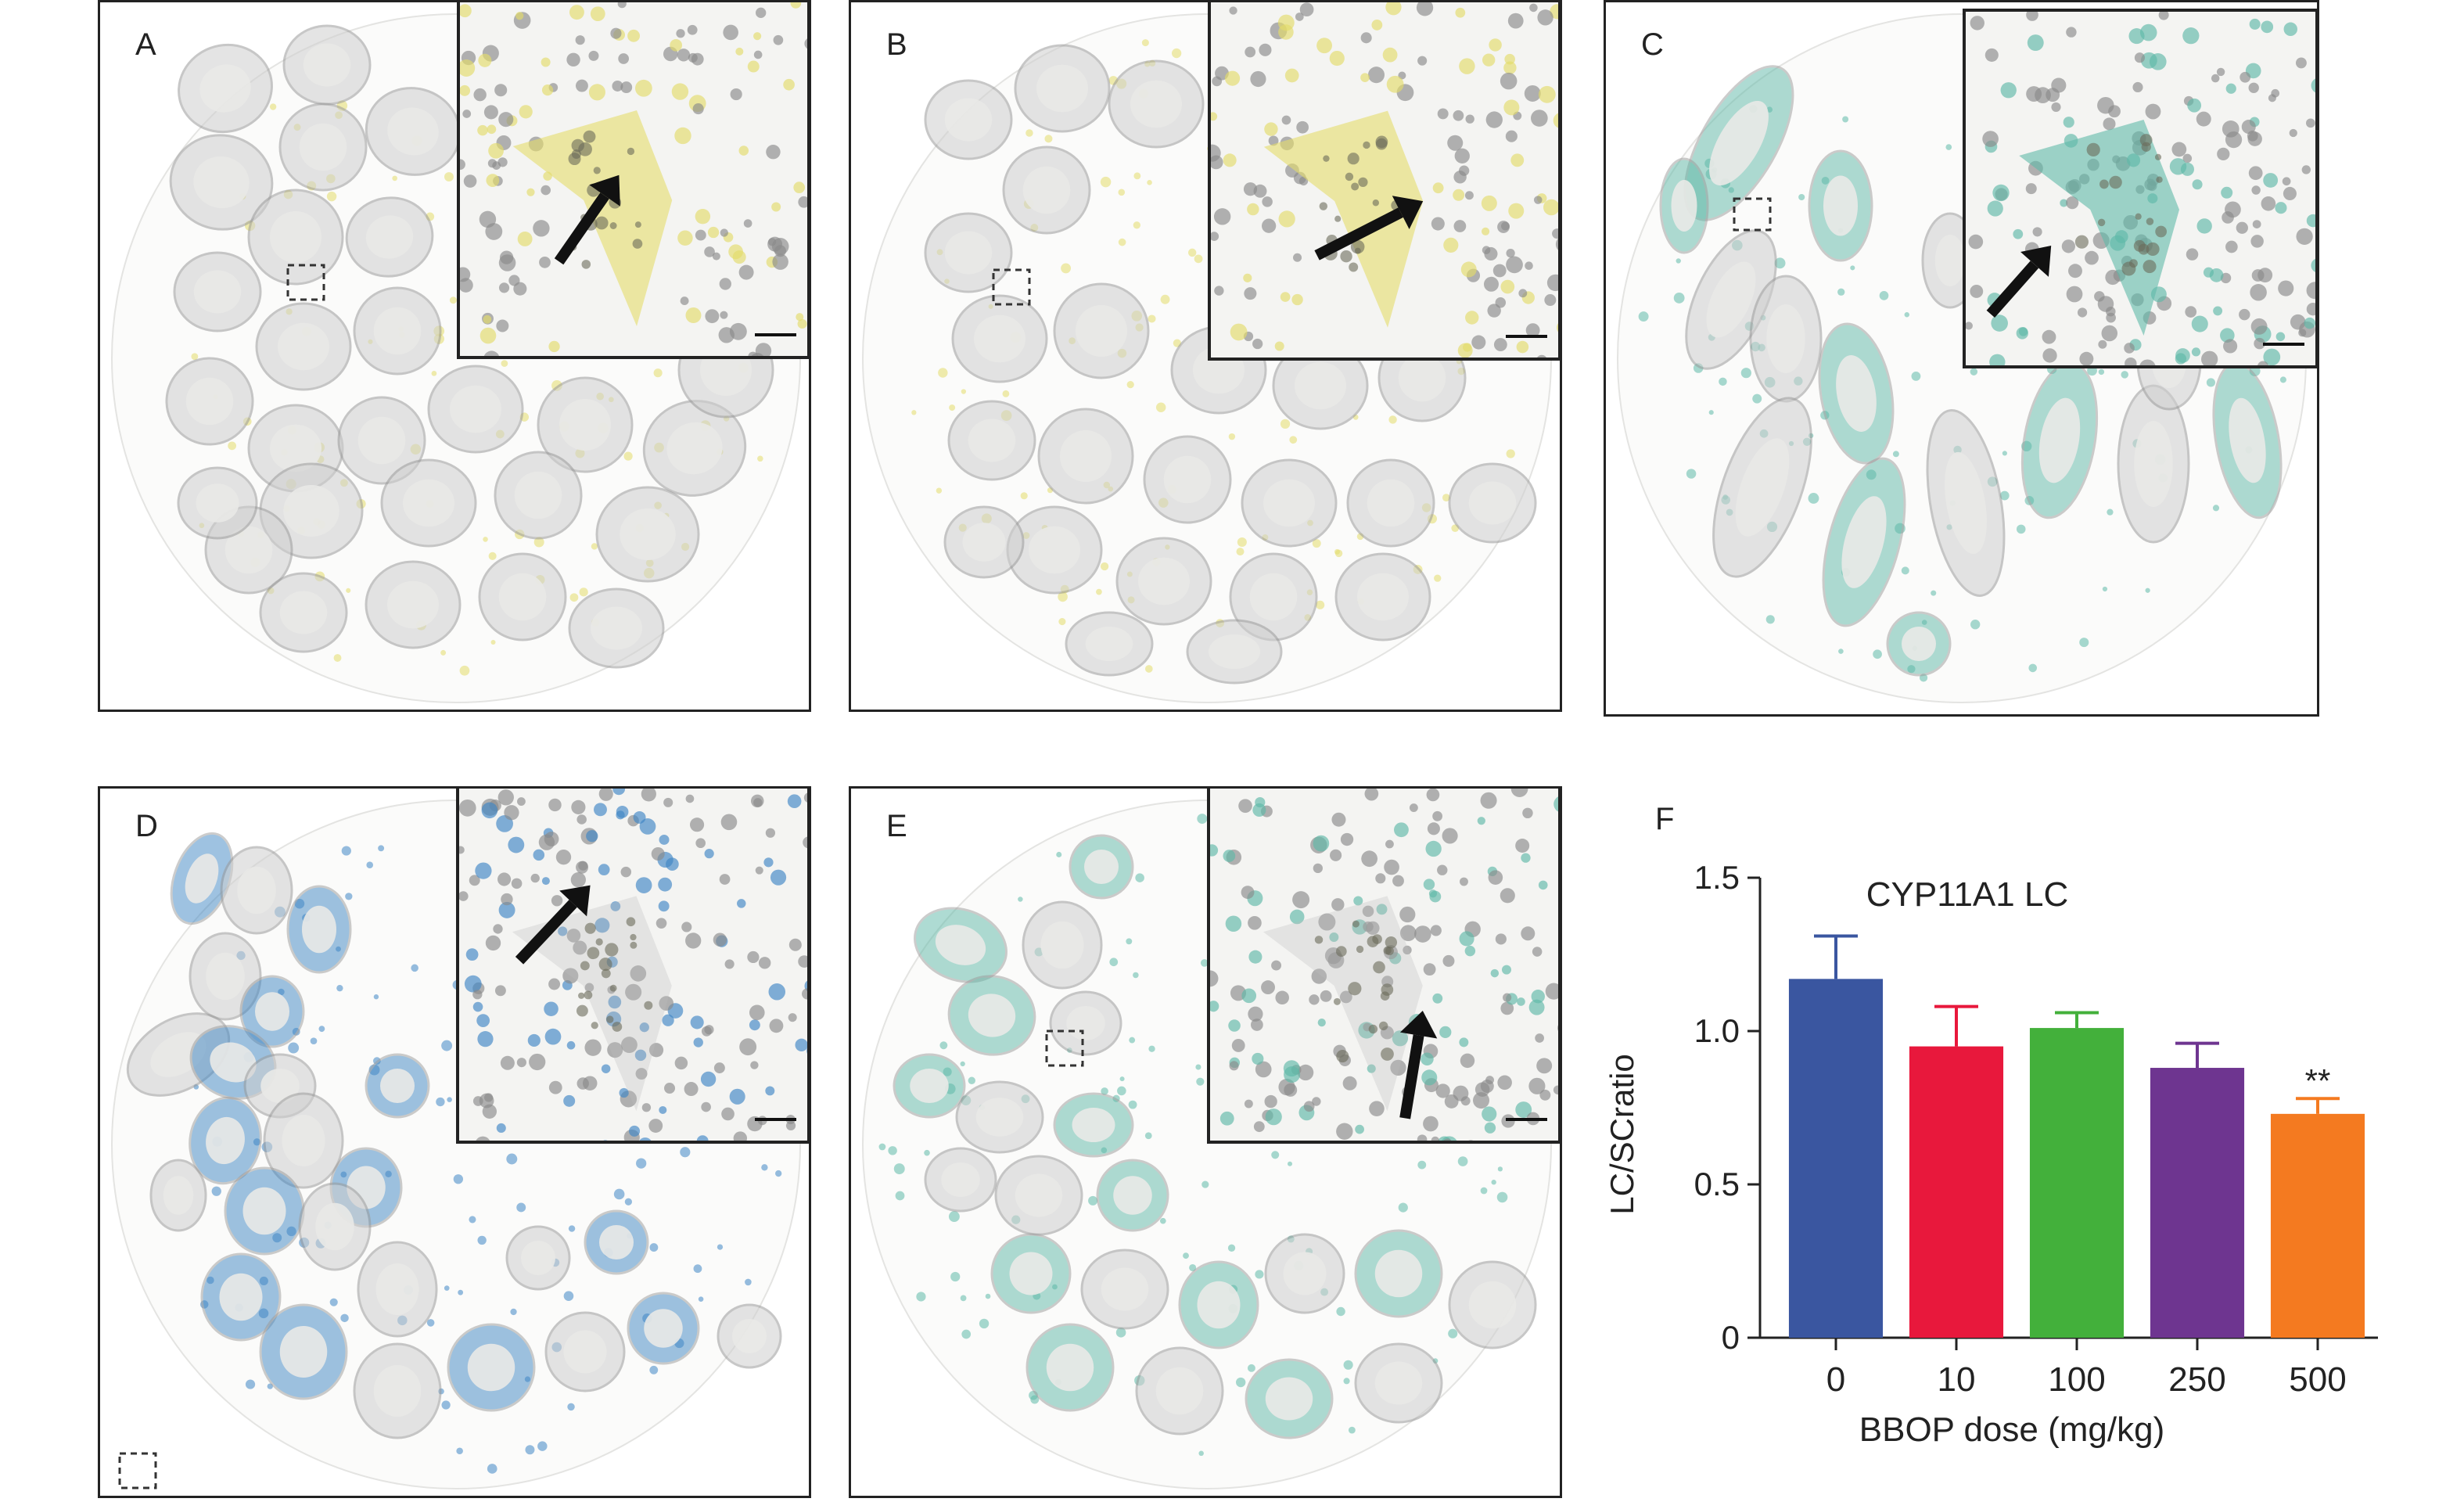  I want to click on x-axis-label: BBOP dose (mg/kg), so click(2011, 1429).